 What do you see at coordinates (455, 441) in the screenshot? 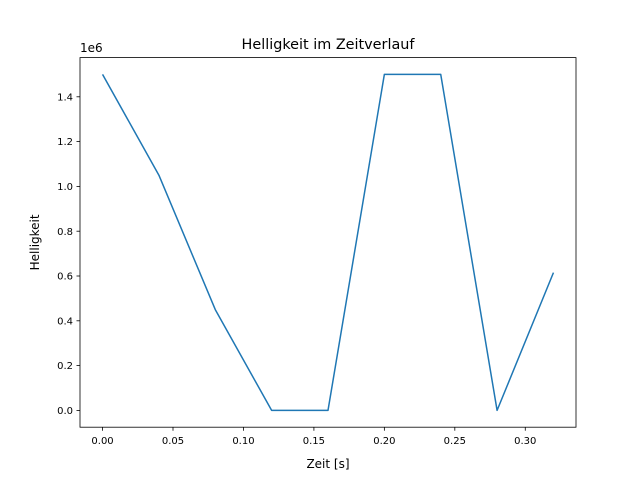
I see `x-tick-label: 0.25` at bounding box center [455, 441].